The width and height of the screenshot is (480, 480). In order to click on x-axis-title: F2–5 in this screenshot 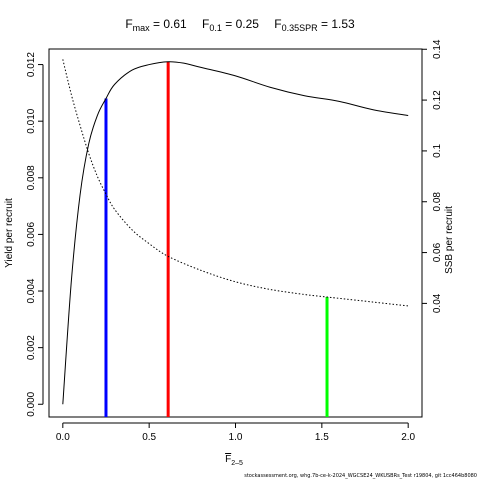, I will do `click(234, 460)`.